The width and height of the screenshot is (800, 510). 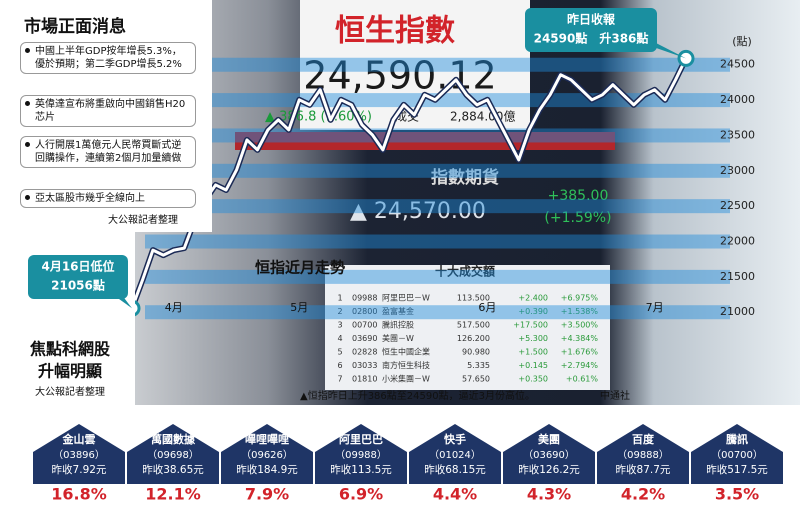 I want to click on table-cell: +1.538%, so click(x=580, y=311).